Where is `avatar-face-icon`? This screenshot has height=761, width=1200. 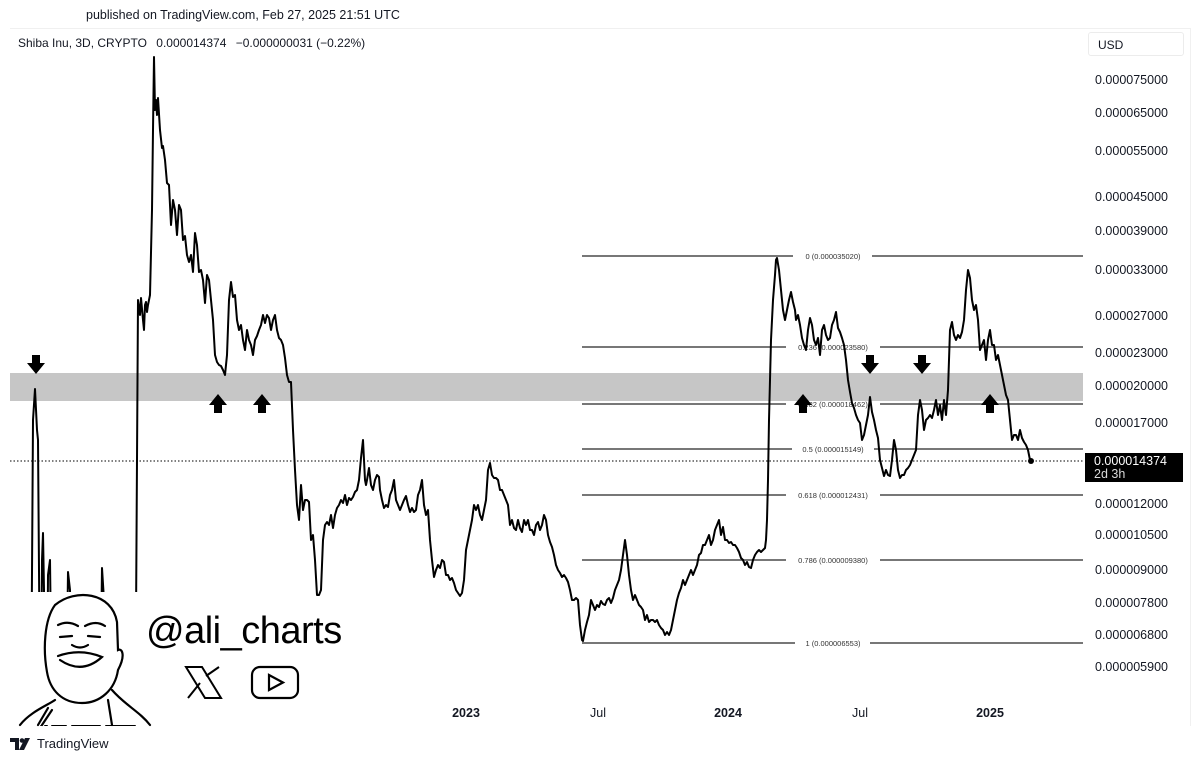
avatar-face-icon is located at coordinates (81, 659).